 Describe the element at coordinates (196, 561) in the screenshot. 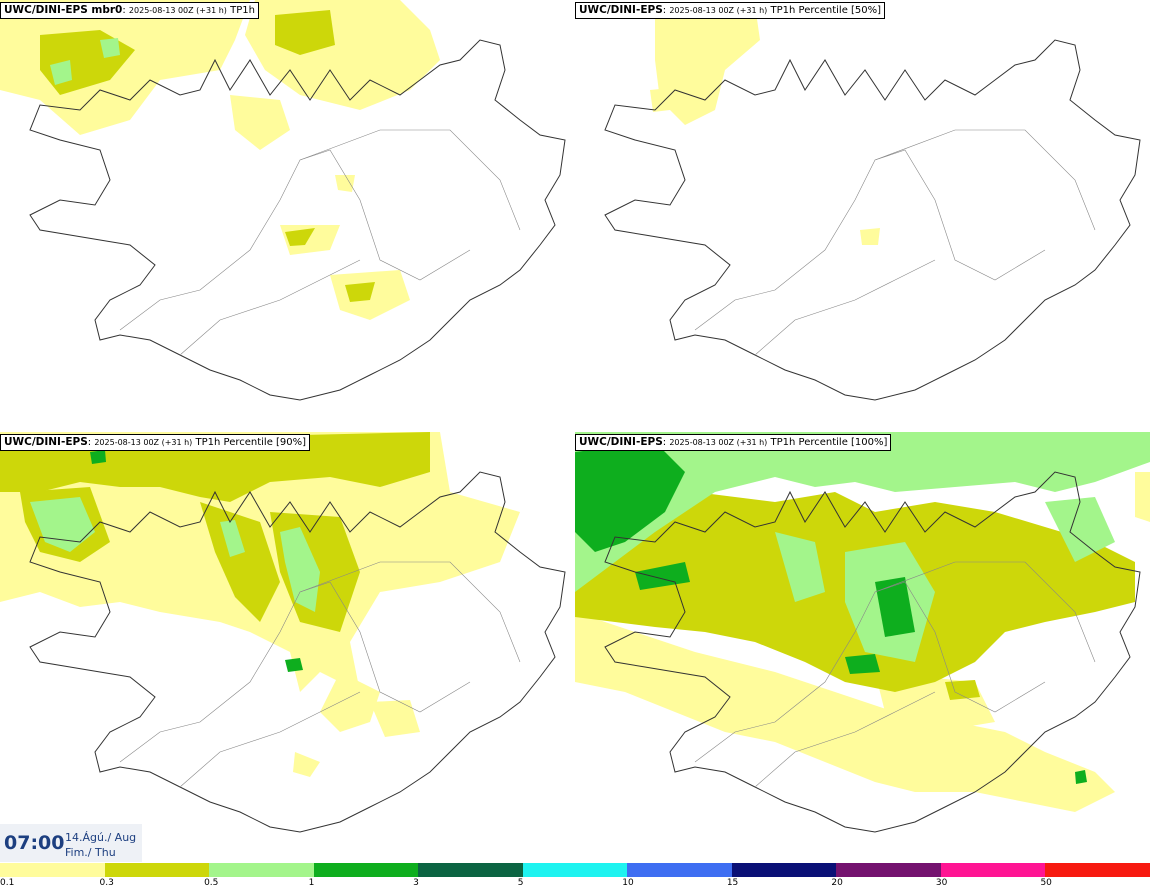

I see `precip-fill-darkgreen` at that location.